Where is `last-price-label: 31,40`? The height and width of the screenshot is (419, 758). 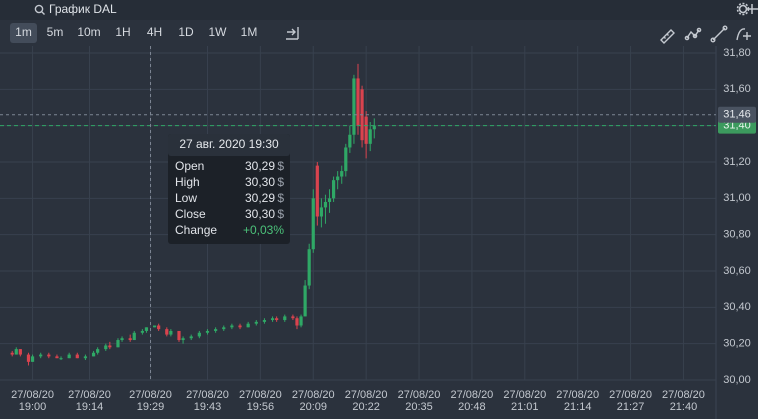
last-price-label: 31,40 is located at coordinates (737, 126).